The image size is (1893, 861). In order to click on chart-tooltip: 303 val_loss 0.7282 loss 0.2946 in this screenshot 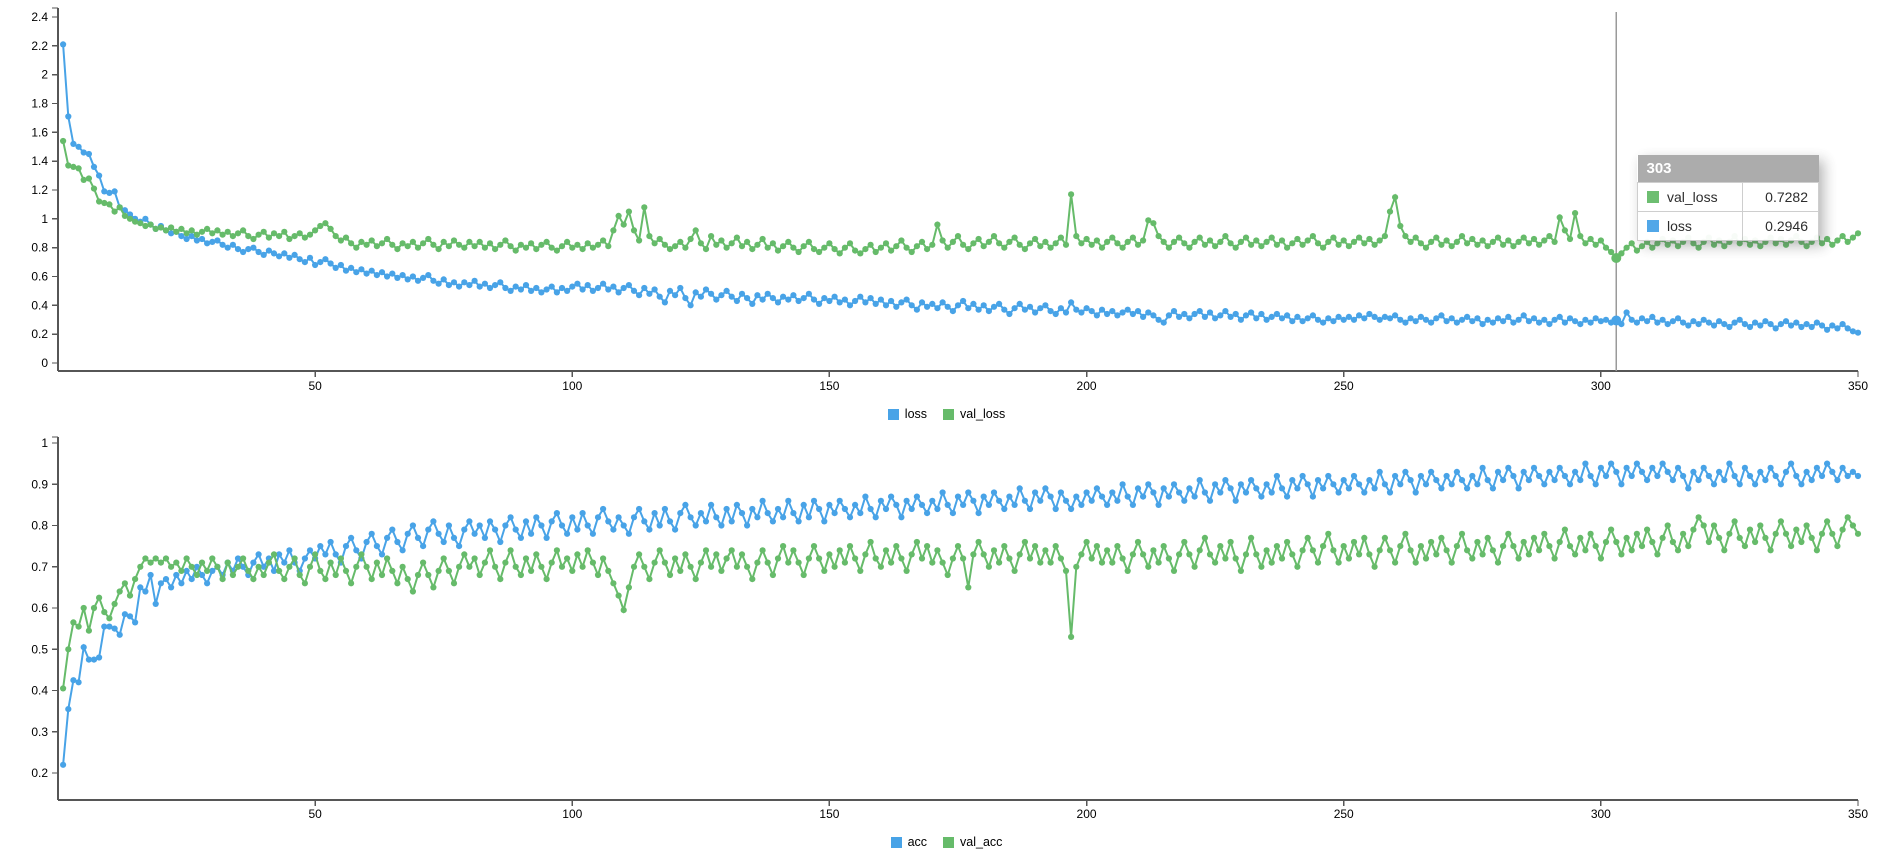, I will do `click(1728, 198)`.